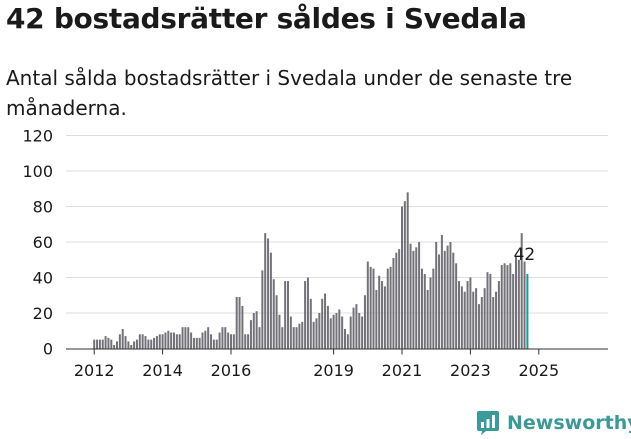 Image resolution: width=631 pixels, height=439 pixels. Describe the element at coordinates (43, 278) in the screenshot. I see `y-tick-label: 40` at that location.